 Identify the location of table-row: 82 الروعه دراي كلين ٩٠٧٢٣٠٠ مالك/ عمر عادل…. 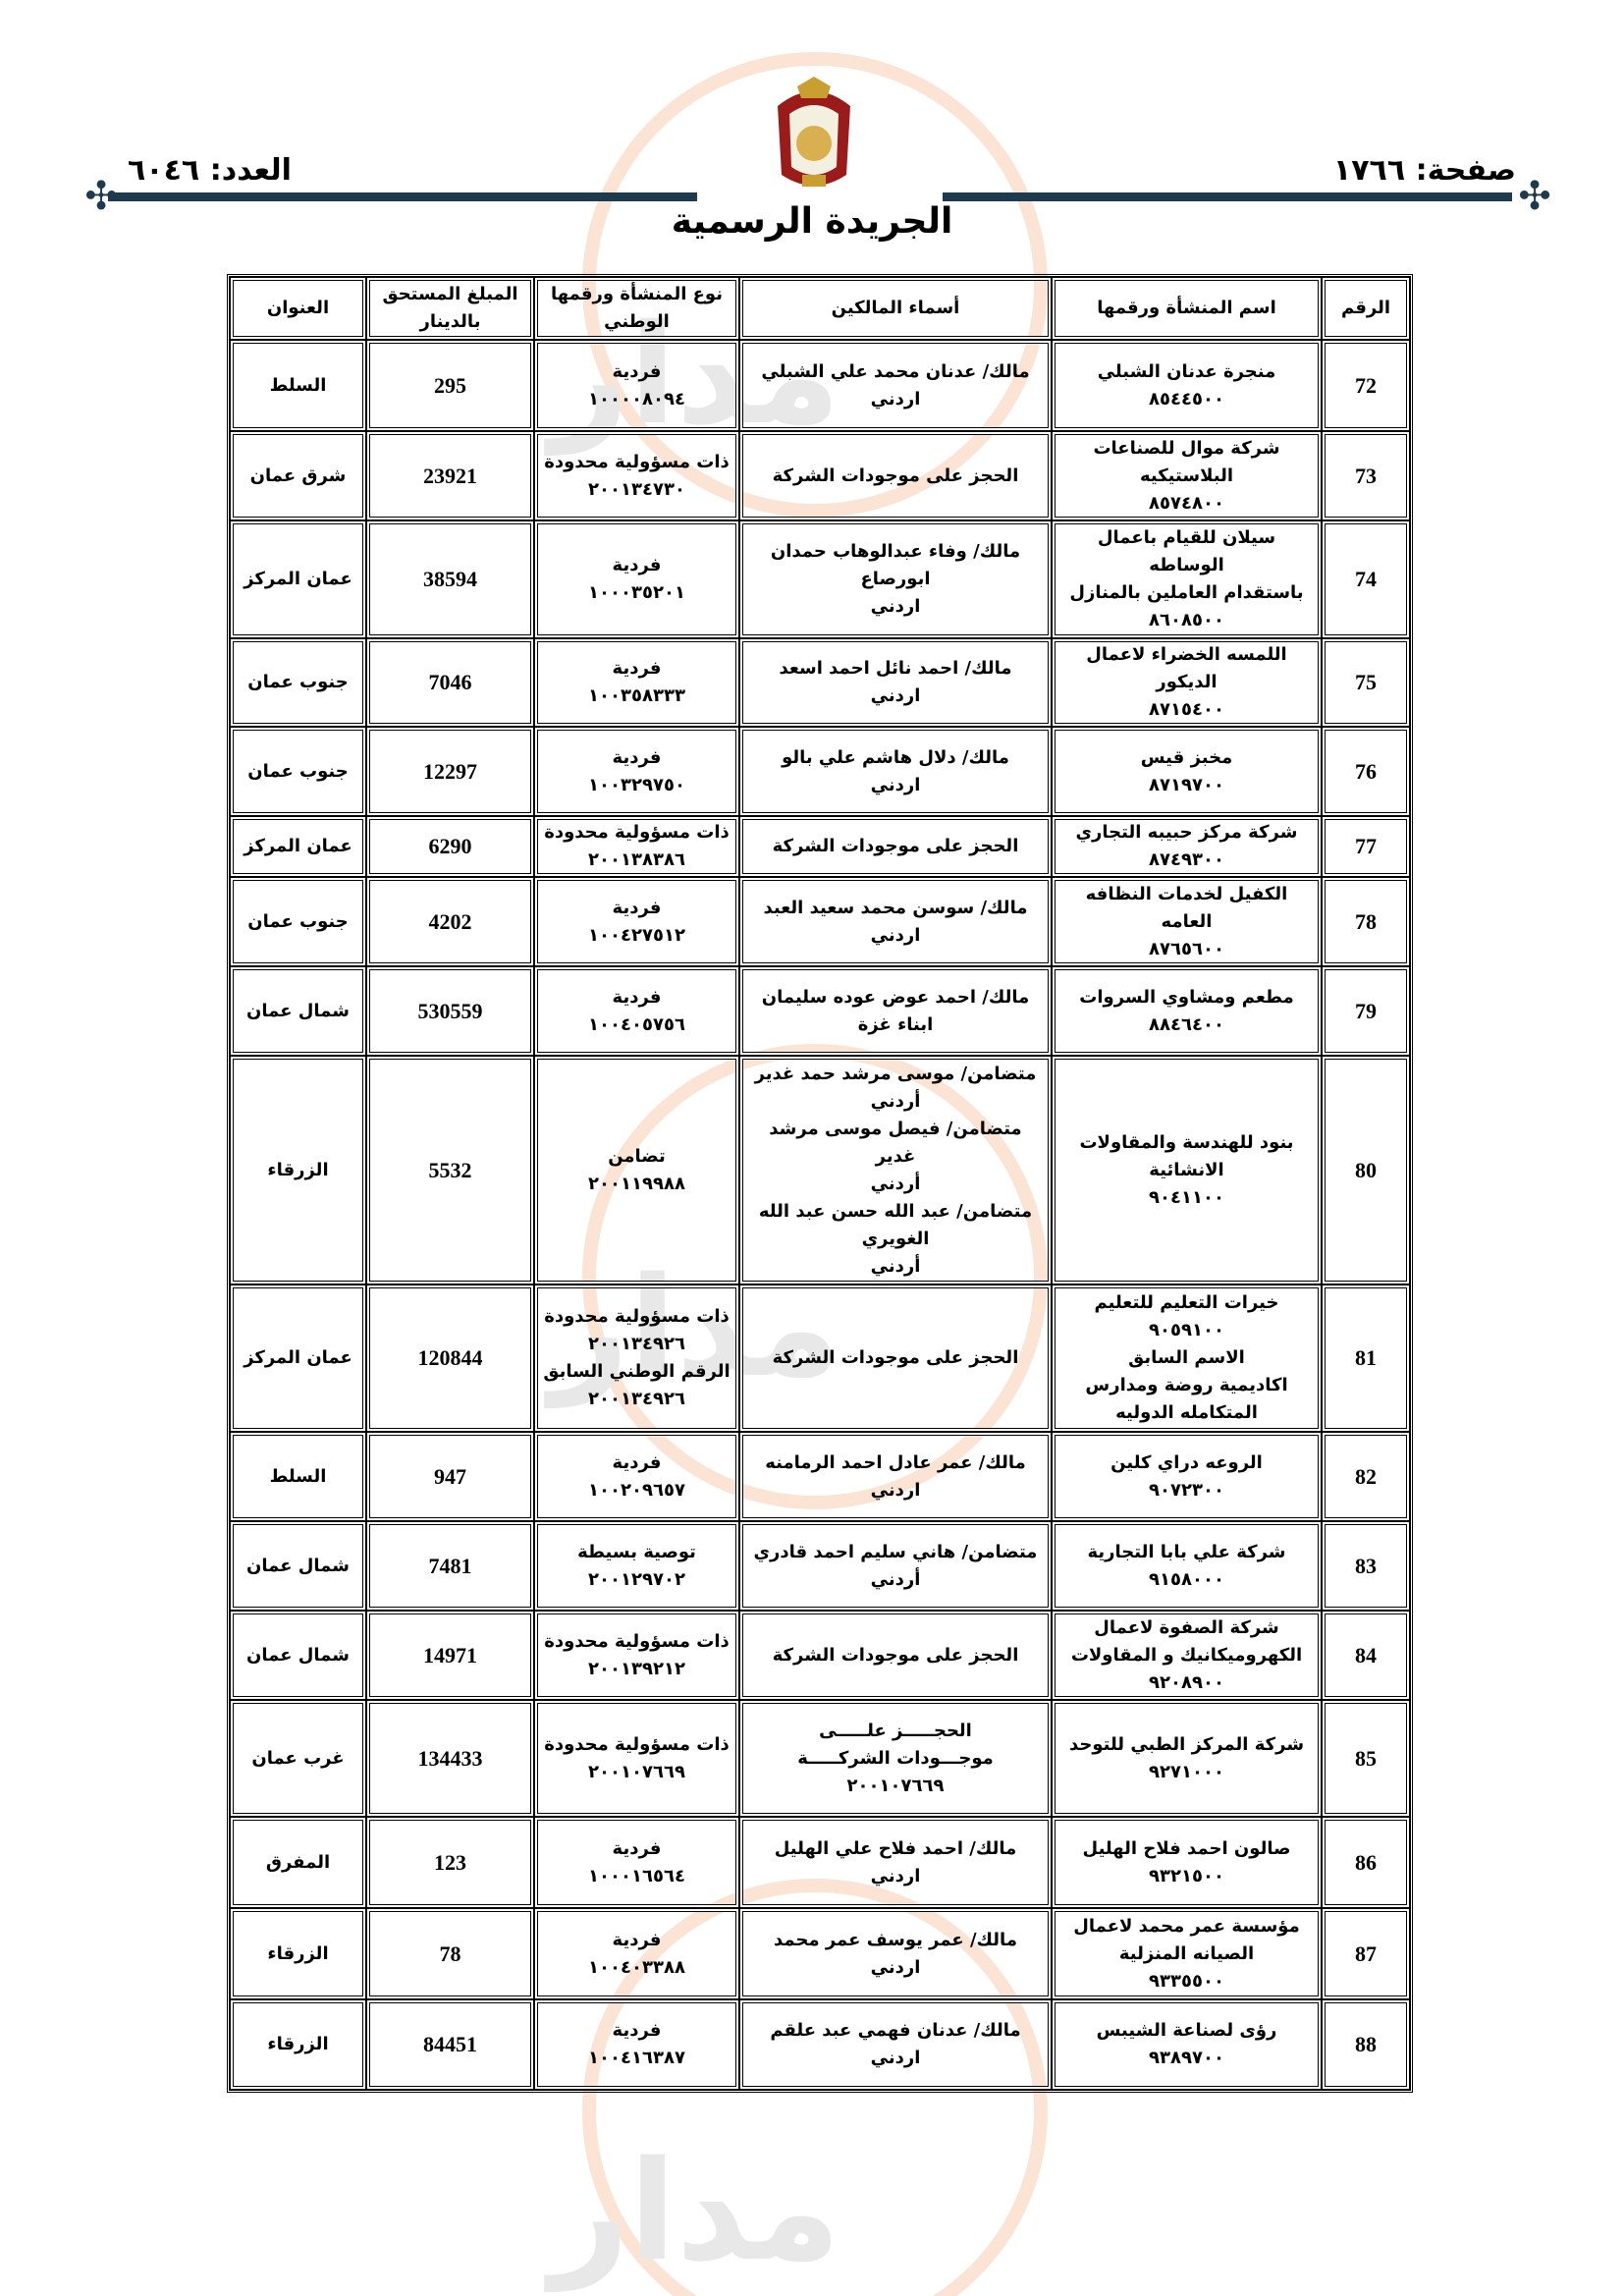
(820, 1476).